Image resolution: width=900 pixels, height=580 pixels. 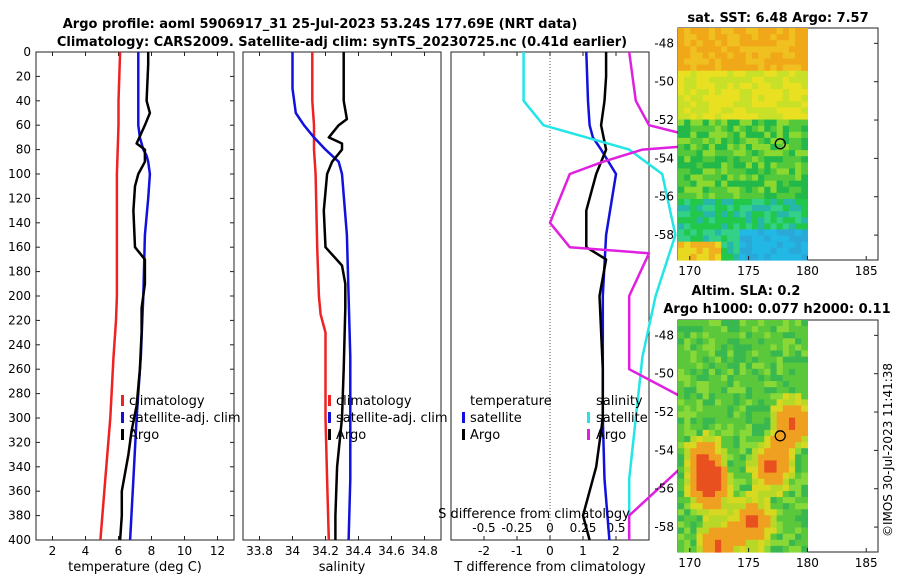 What do you see at coordinates (119, 551) in the screenshot?
I see `x-tick-label: 6` at bounding box center [119, 551].